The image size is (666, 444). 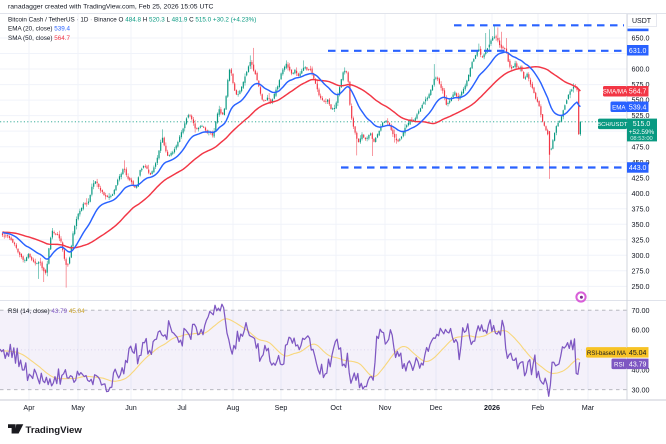 What do you see at coordinates (638, 92) in the screenshot?
I see `svg-text: 564.7` at bounding box center [638, 92].